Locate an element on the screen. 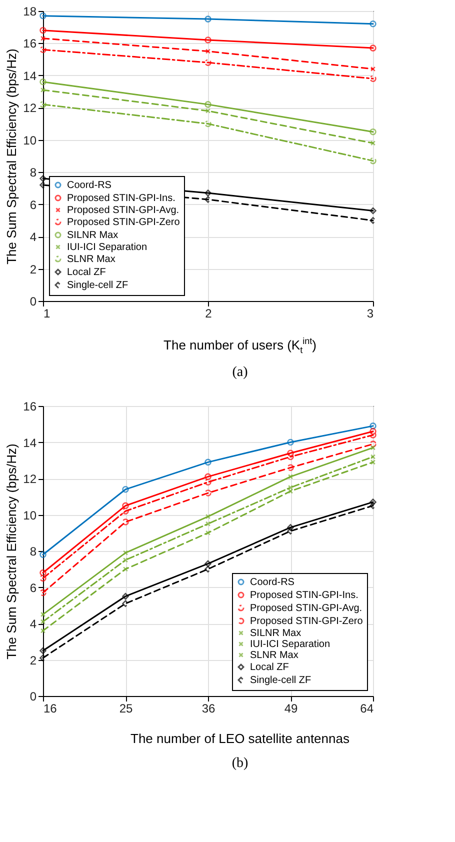 This screenshot has width=455, height=842. y-tick-label: 18 is located at coordinates (30, 11).